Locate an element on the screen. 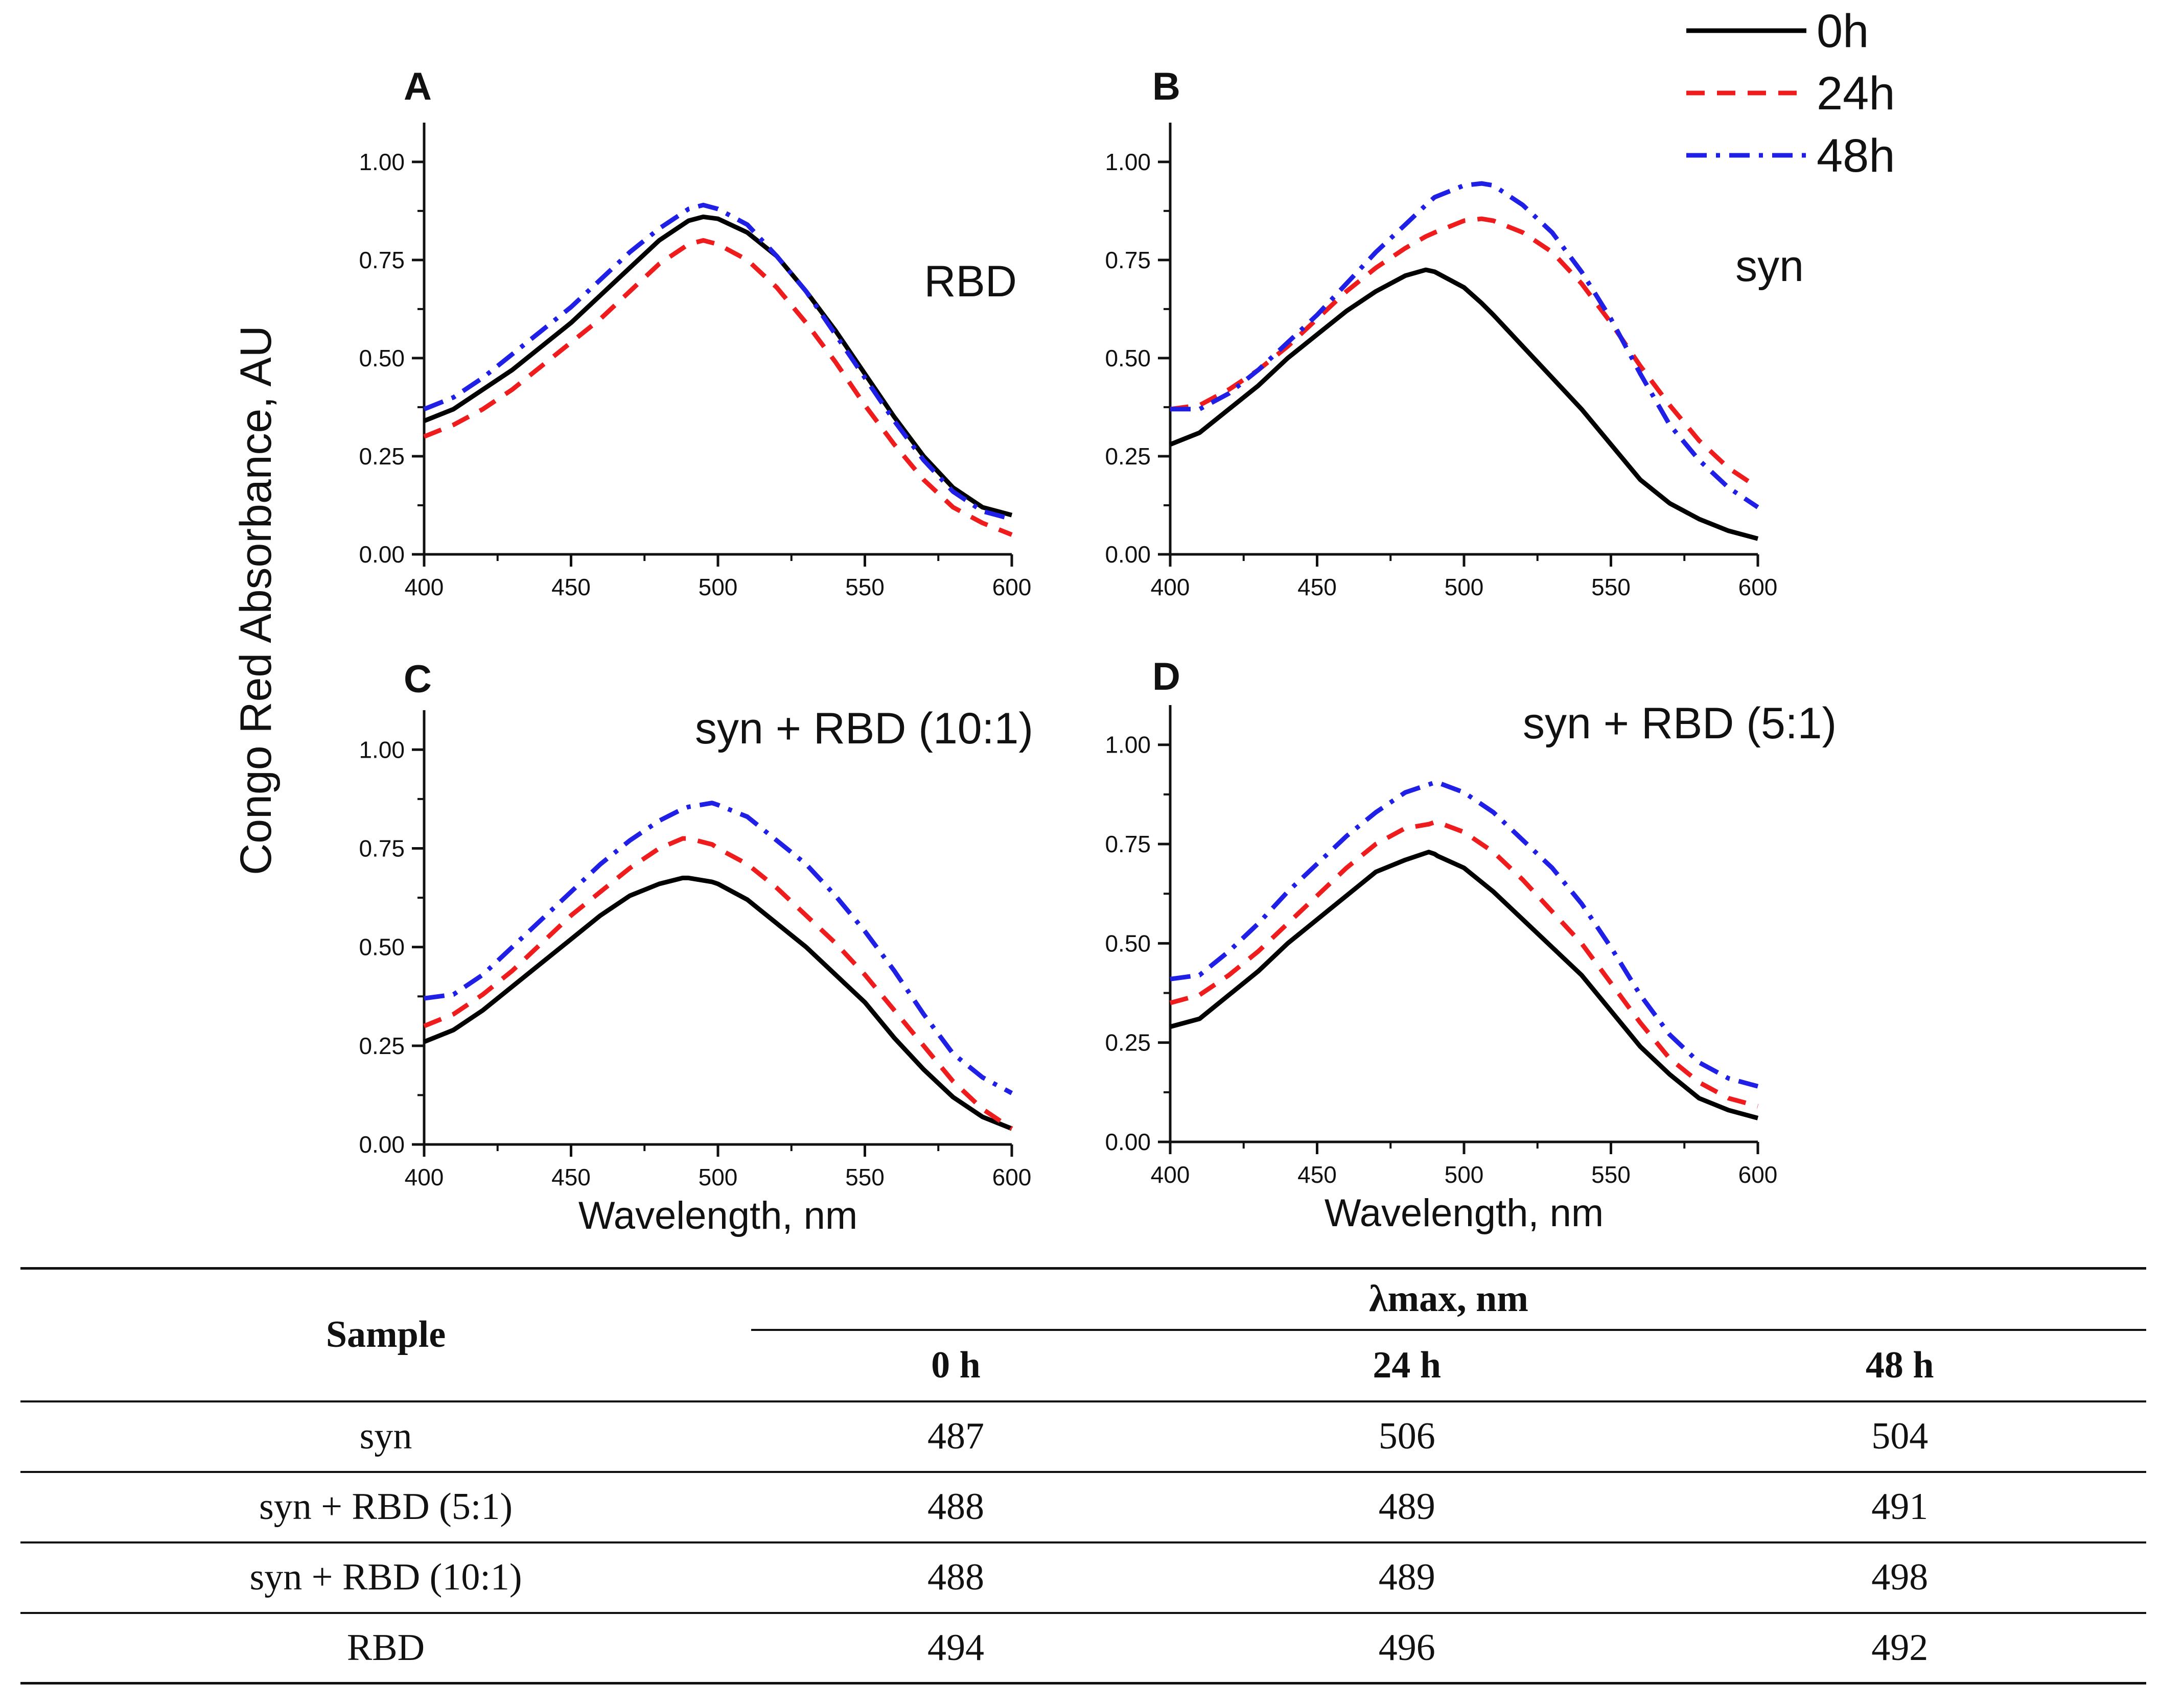  row-value-24h: 496 is located at coordinates (1407, 1648).